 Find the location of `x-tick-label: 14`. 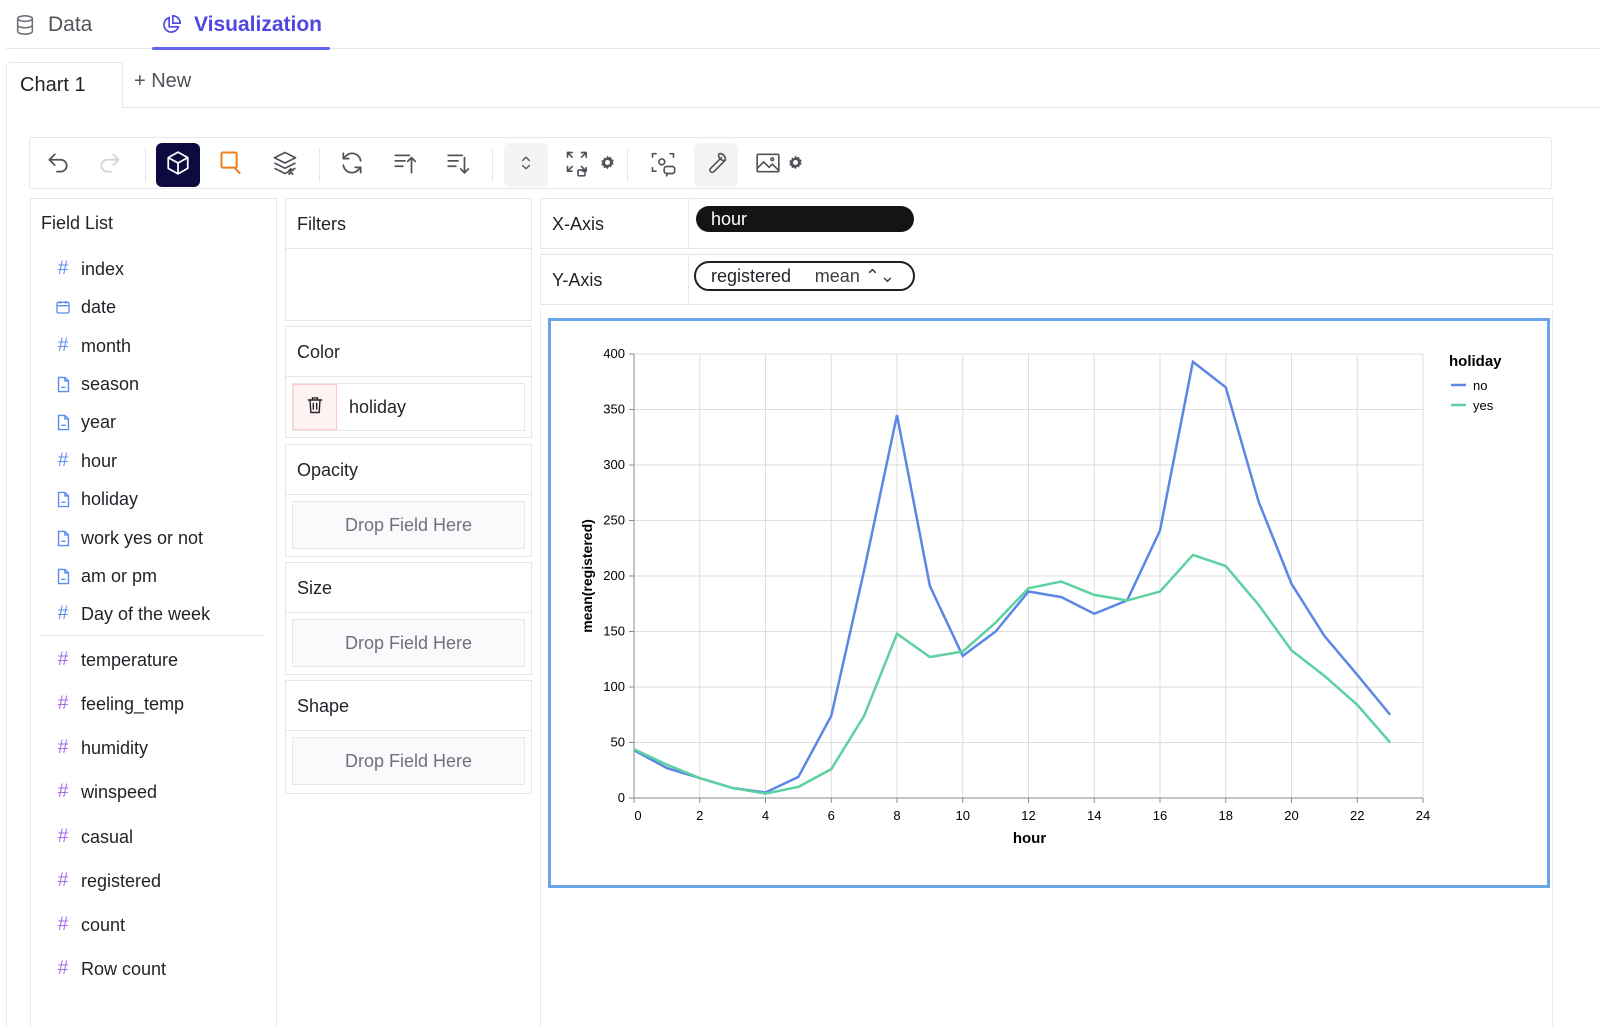

x-tick-label: 14 is located at coordinates (1094, 815).